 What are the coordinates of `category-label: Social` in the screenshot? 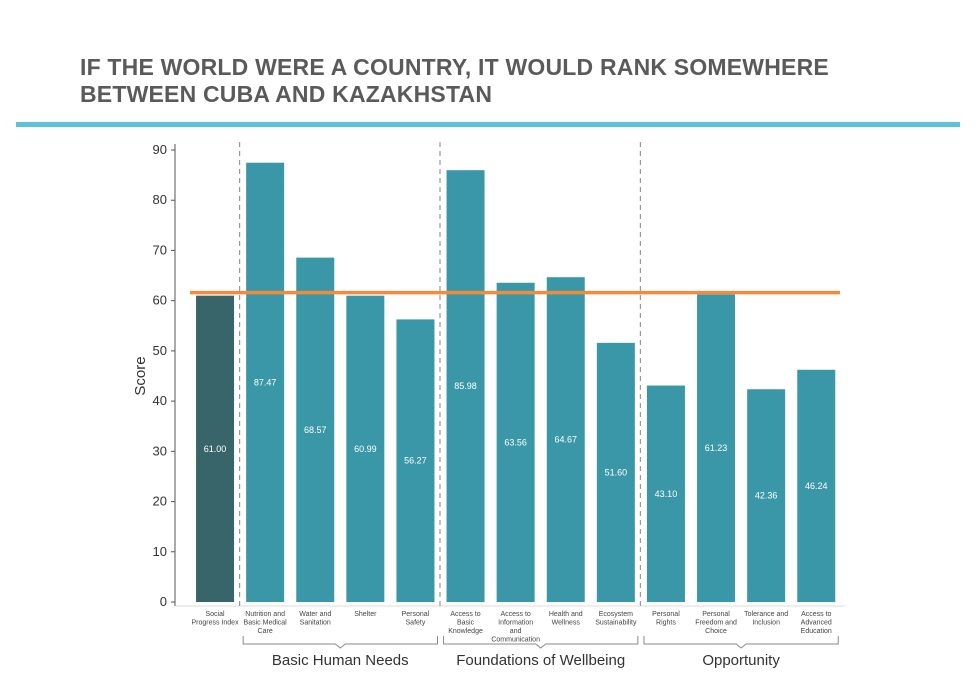 It's located at (216, 614).